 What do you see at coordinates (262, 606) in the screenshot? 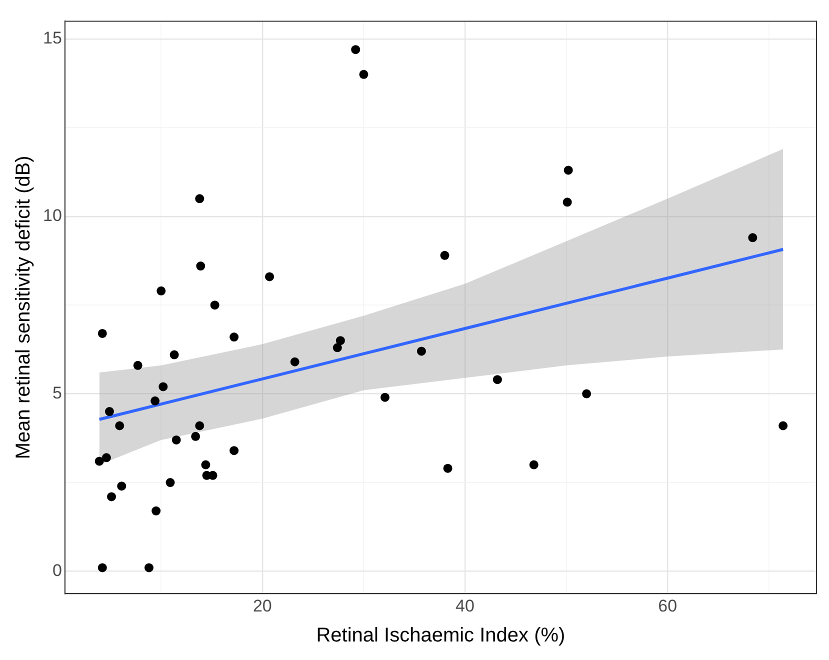
I see `x-tick-label: 20` at bounding box center [262, 606].